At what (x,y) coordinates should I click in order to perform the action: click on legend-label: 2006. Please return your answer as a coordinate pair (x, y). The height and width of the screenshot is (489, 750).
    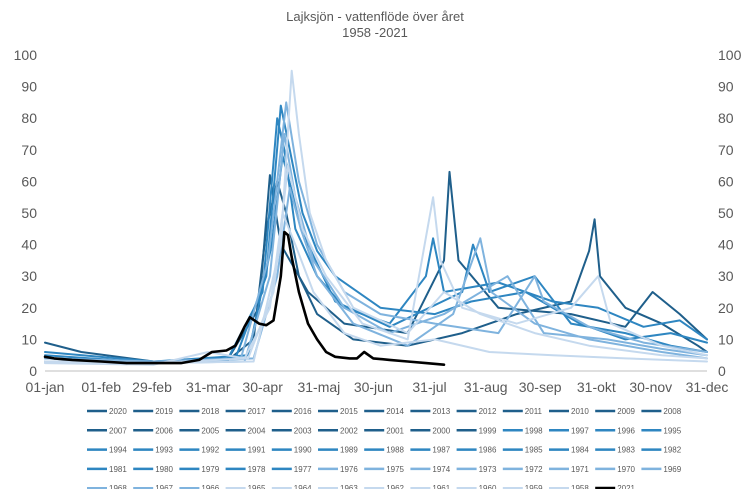
    Looking at the image, I should click on (164, 430).